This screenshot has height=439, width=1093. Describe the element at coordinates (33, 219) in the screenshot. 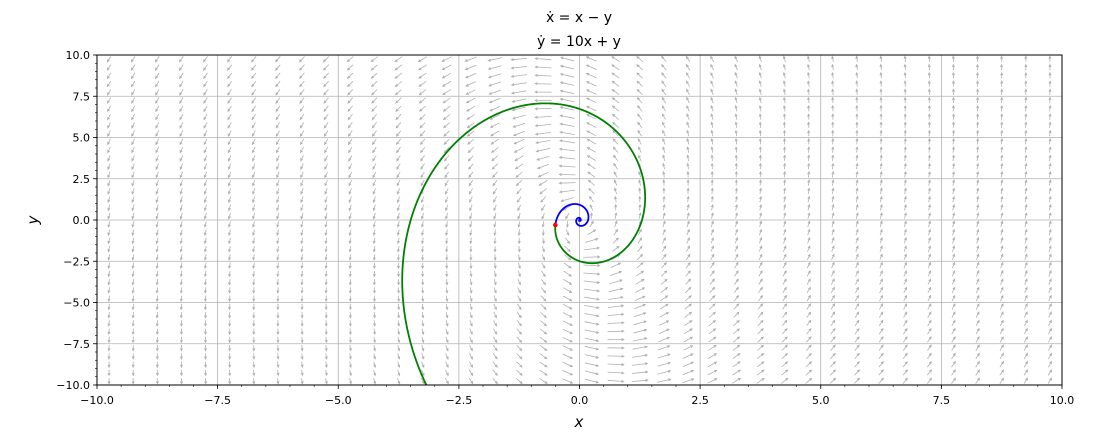

I see `y-axis-label: y` at that location.